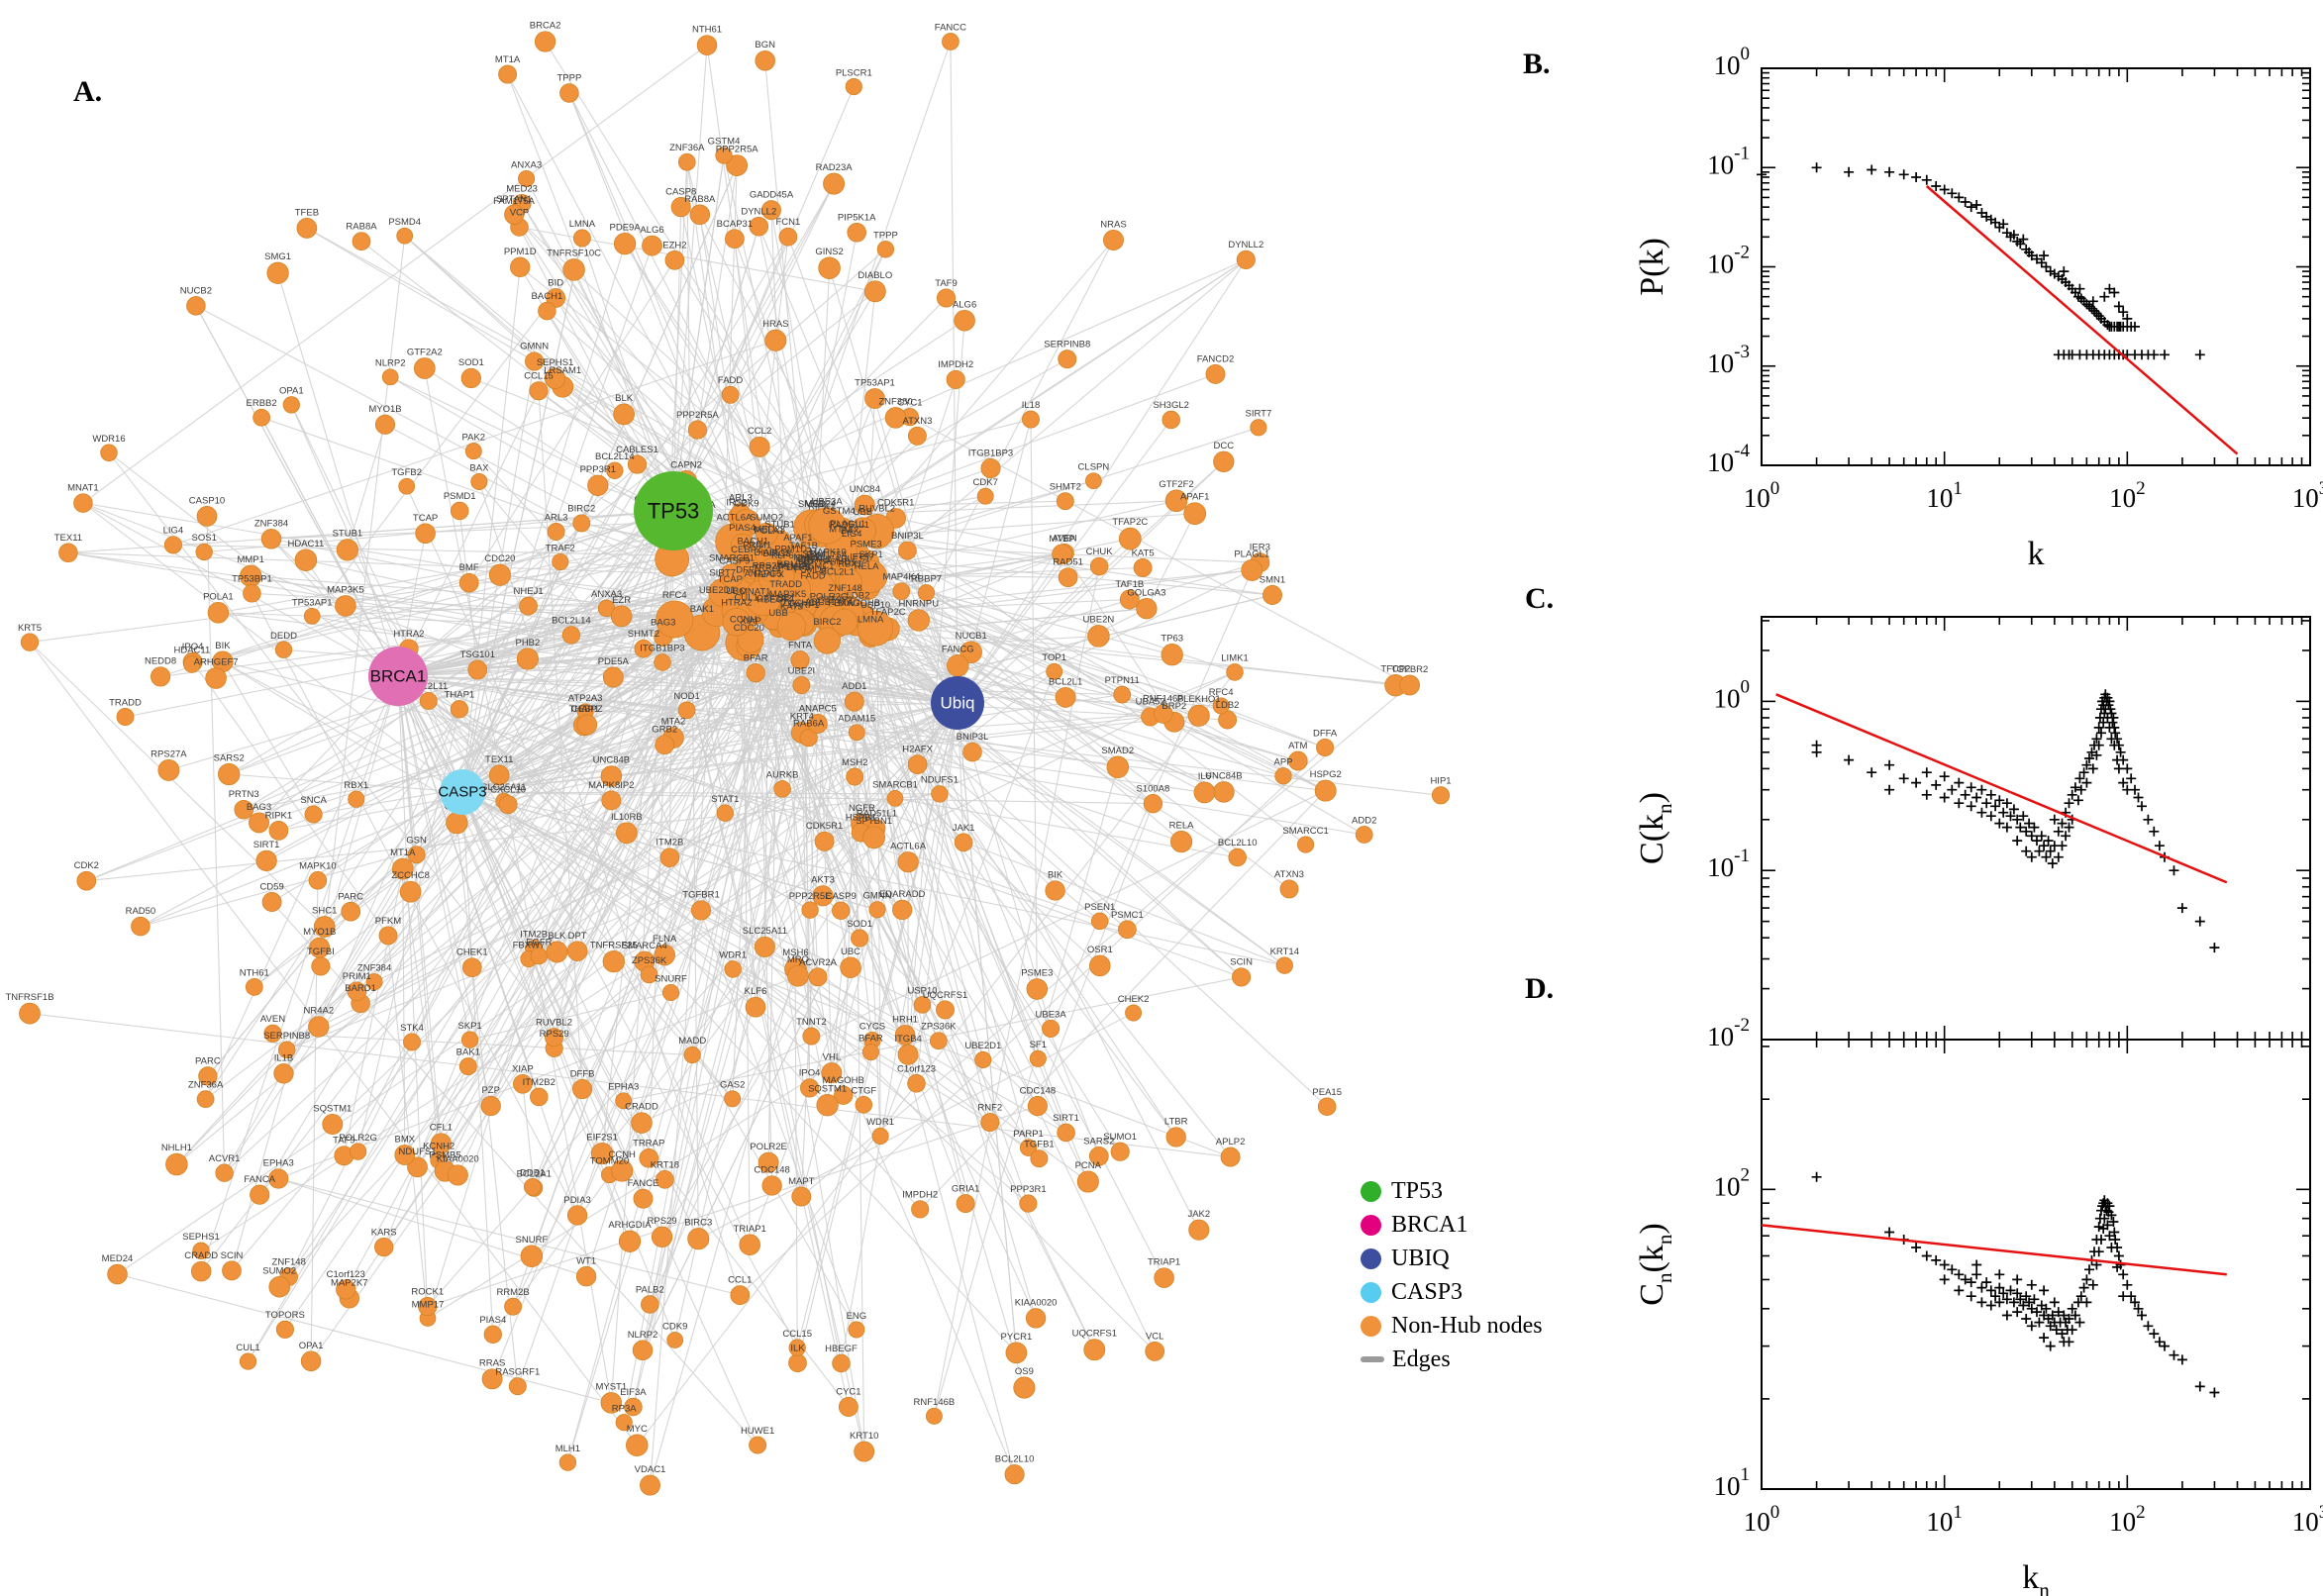 The height and width of the screenshot is (1596, 2323). What do you see at coordinates (768, 569) in the screenshot?
I see `svg-text: TRRAP` at bounding box center [768, 569].